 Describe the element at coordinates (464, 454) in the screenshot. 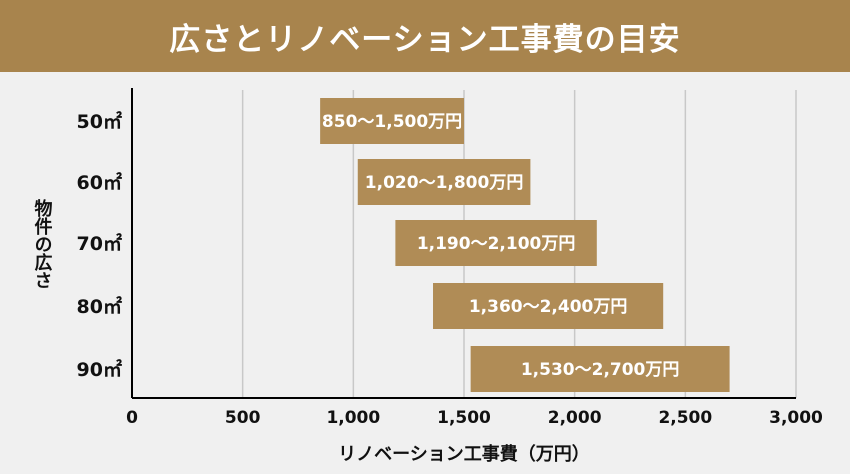

I see `x-axis-label: リノベーション工事費（万円）` at that location.